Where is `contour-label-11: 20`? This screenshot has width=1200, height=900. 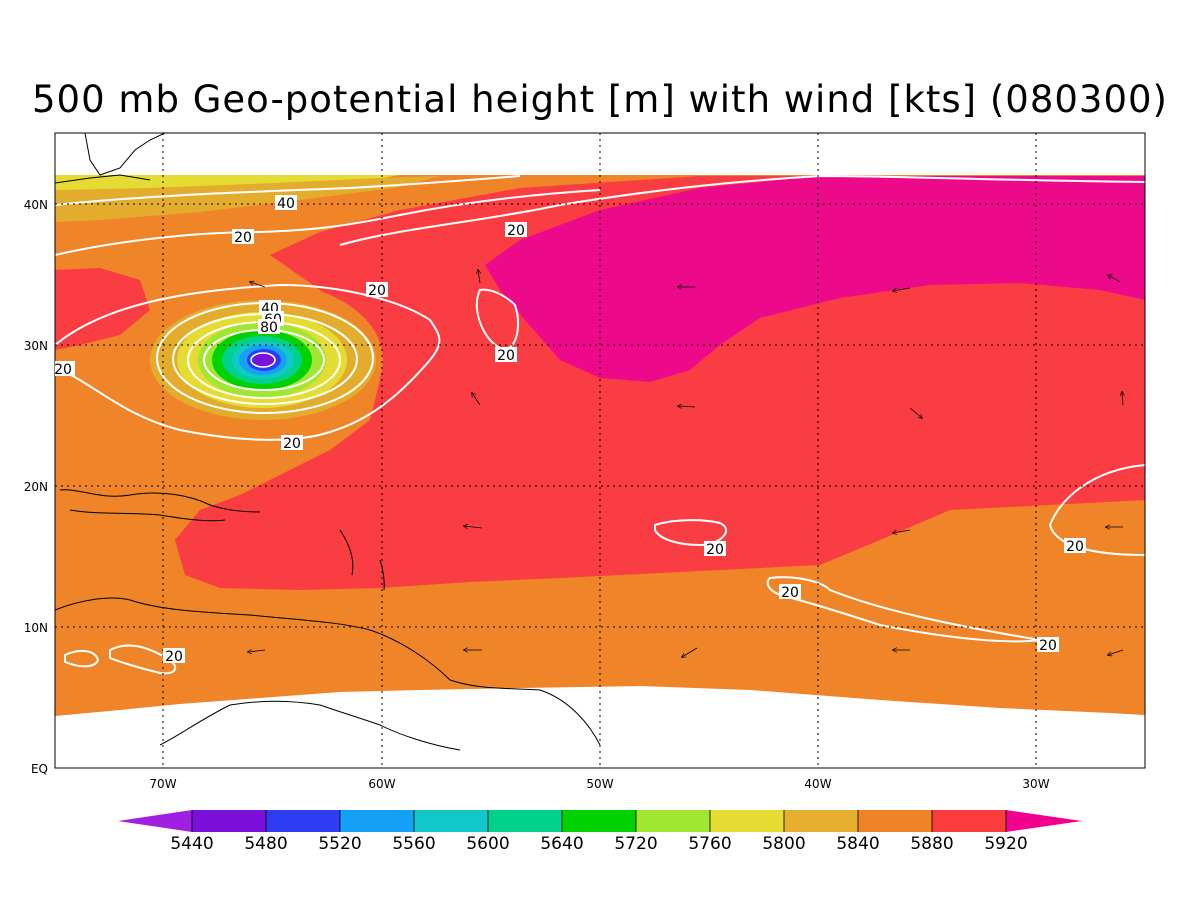 contour-label-11: 20 is located at coordinates (1075, 546).